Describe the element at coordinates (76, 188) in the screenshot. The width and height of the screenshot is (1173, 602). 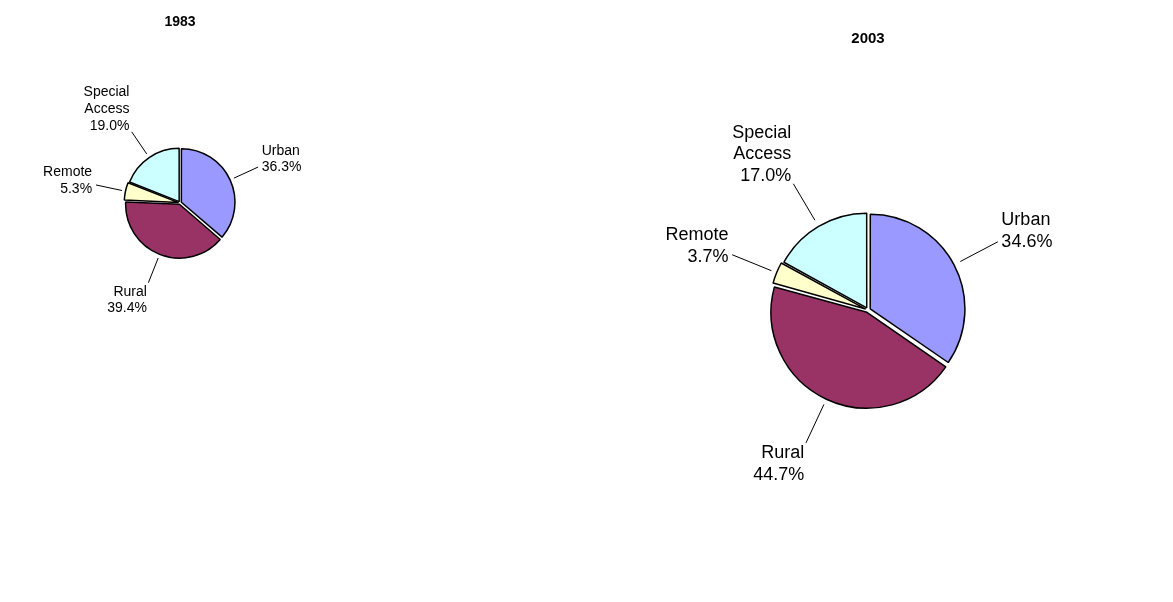
I see `data-label: 5.3%` at that location.